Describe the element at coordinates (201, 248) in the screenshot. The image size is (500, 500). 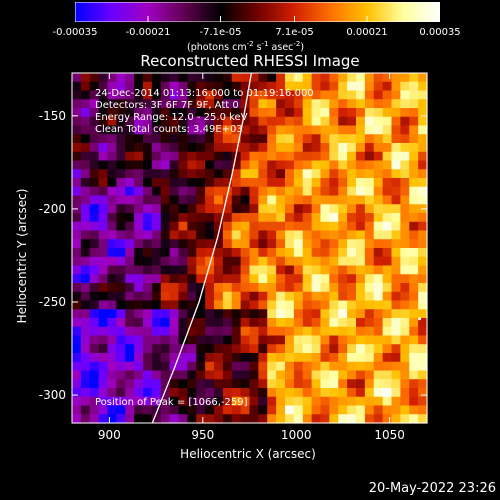
I see `solar-limb-curve` at that location.